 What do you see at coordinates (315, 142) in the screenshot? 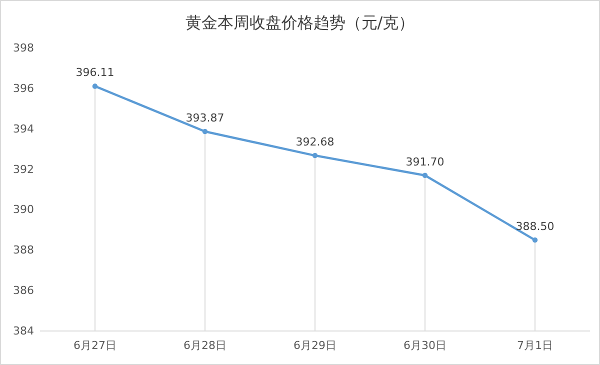
I see `text: 392.68` at bounding box center [315, 142].